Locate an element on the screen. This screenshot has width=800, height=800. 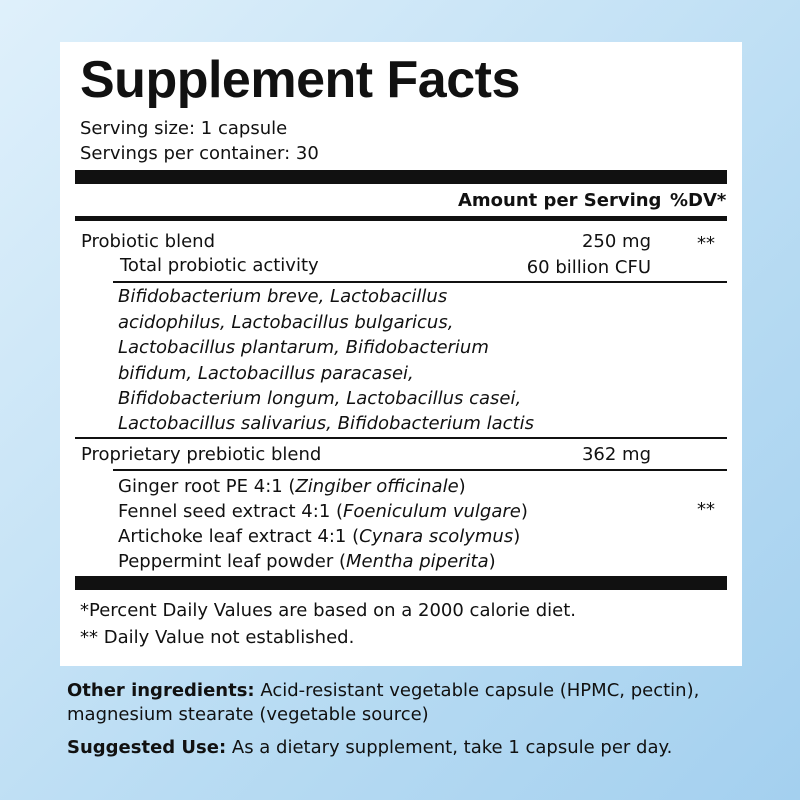
strain-line: acidophilus, Lactobacillus bulgaricus, is located at coordinates (286, 322).